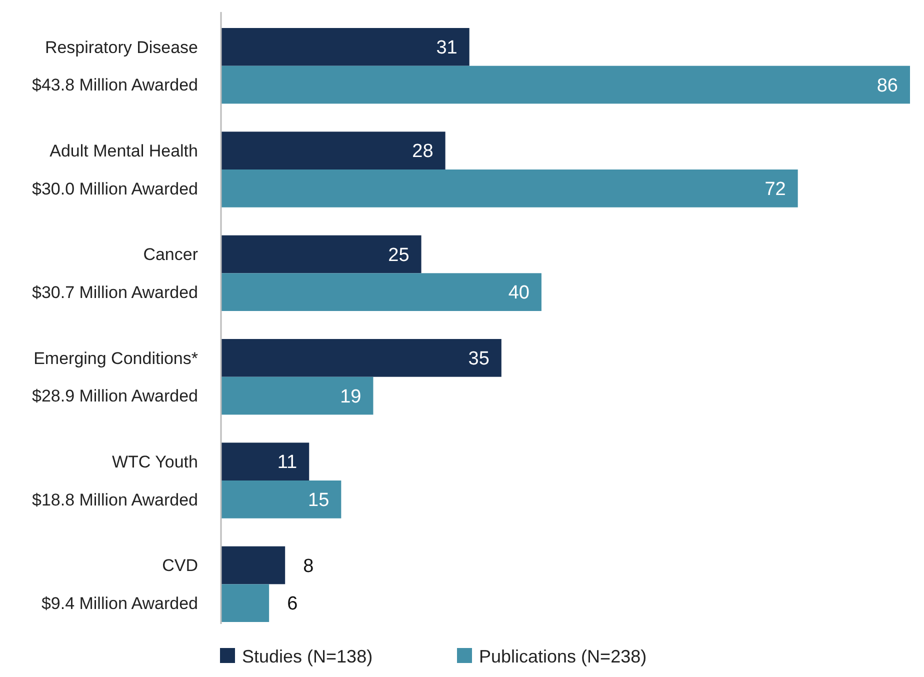  Describe the element at coordinates (292, 604) in the screenshot. I see `data-label: 6` at that location.